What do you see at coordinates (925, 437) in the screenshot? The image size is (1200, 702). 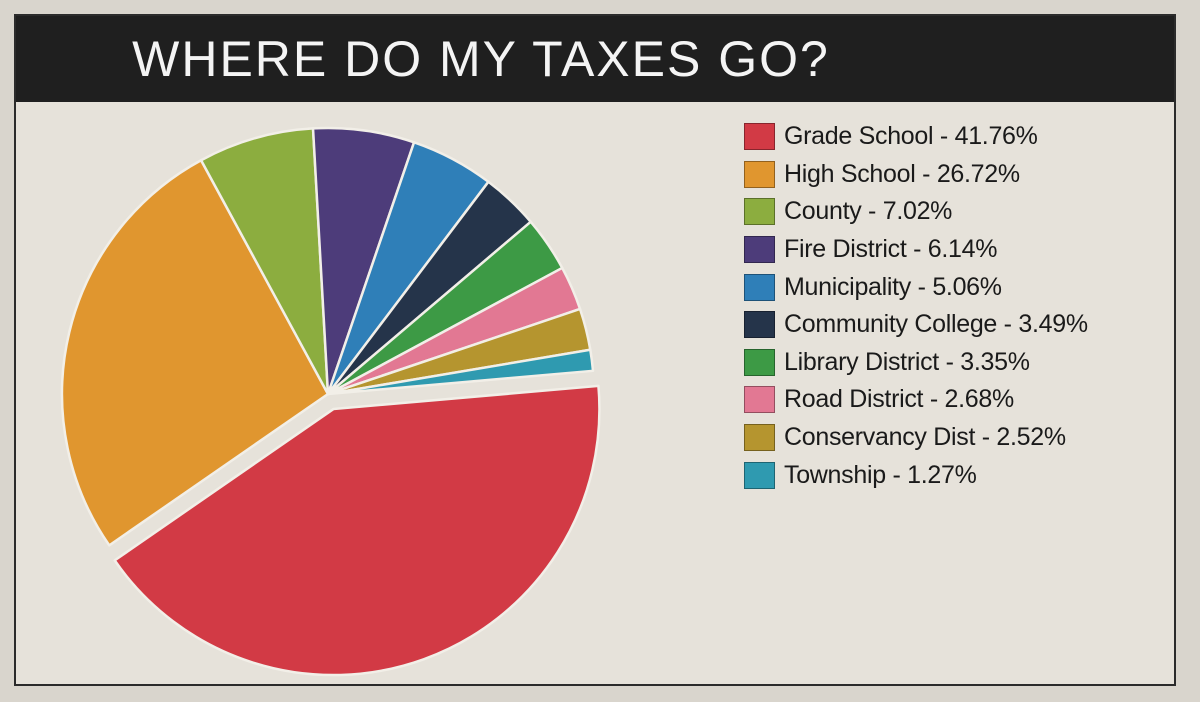 I see `legend-label-conservancy-dist: Conservancy Dist - 2.52%` at bounding box center [925, 437].